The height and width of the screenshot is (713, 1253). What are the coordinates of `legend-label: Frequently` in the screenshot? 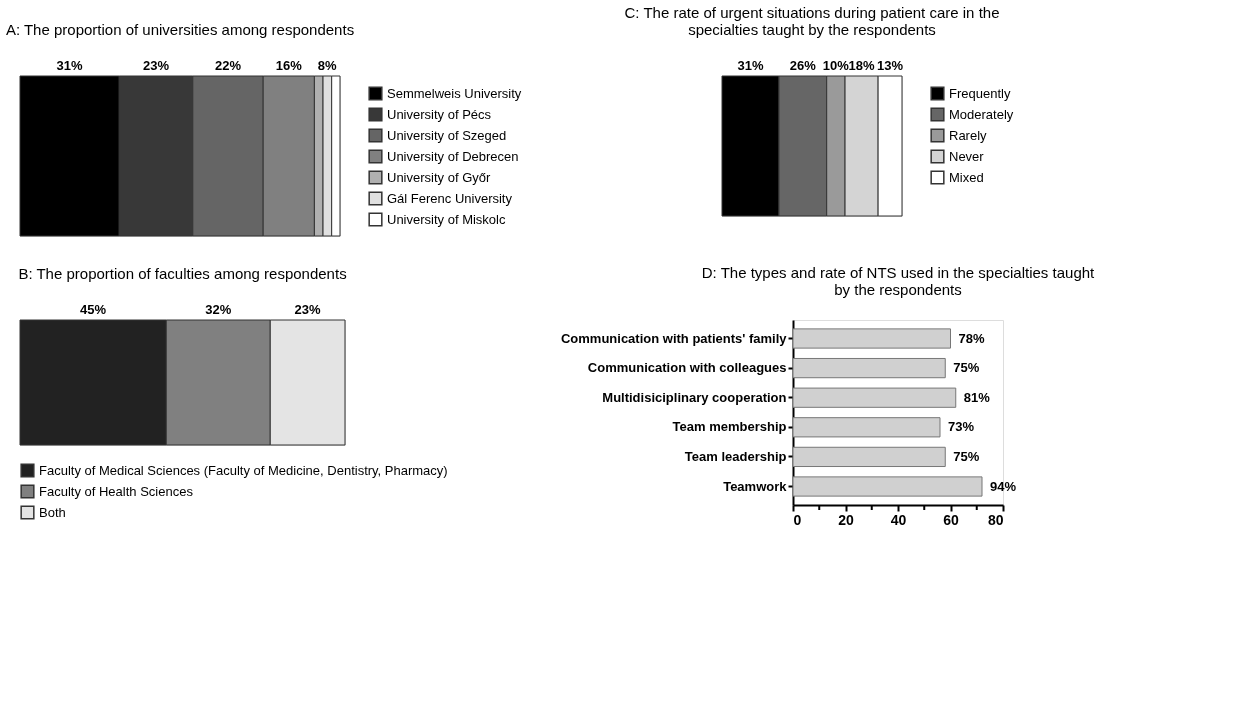 It's located at (980, 93).